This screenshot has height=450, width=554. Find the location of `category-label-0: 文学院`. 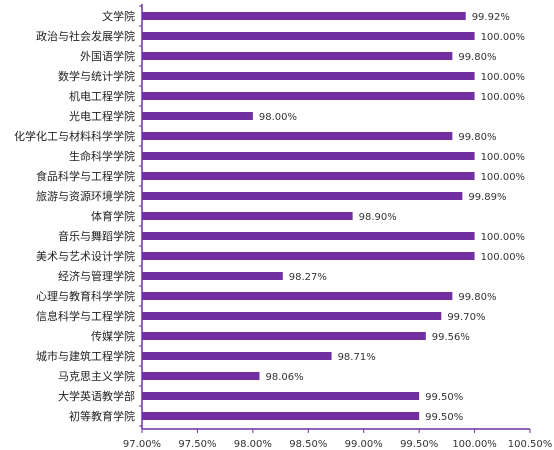

category-label-0: 文学院 is located at coordinates (118, 16).